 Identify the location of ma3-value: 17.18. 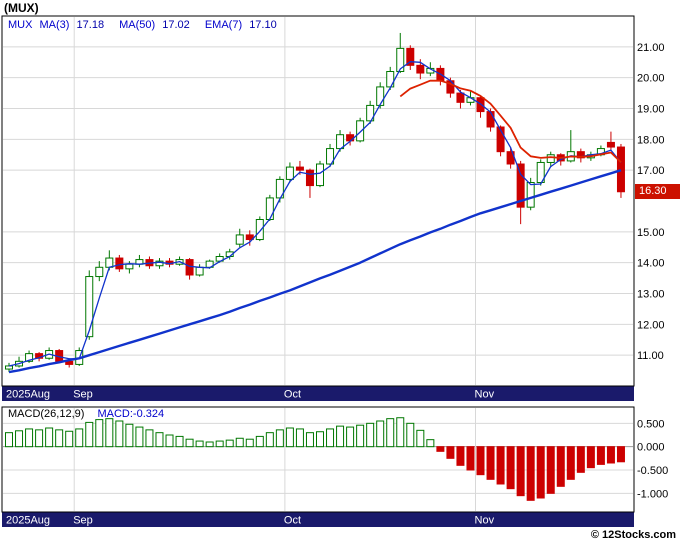
(90, 25).